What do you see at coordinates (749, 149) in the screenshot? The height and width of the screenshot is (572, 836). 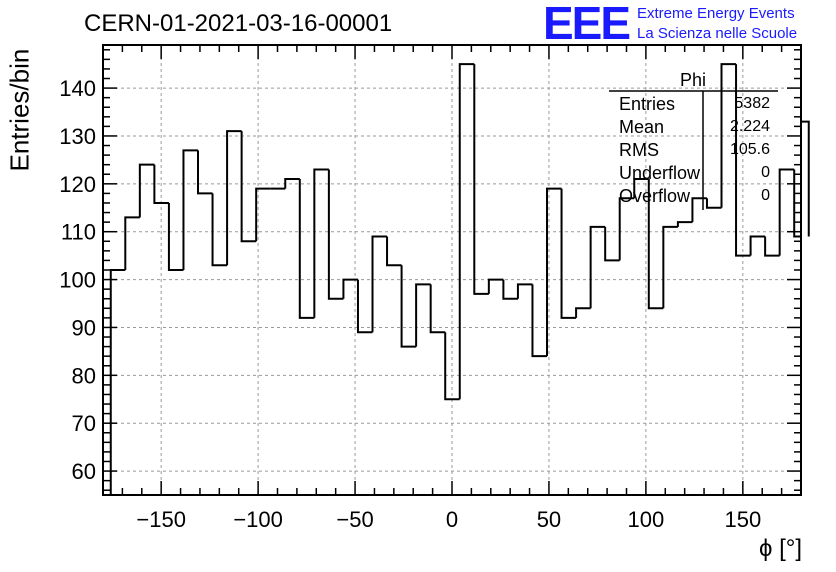 I see `stat-rms-value: 105.6` at bounding box center [749, 149].